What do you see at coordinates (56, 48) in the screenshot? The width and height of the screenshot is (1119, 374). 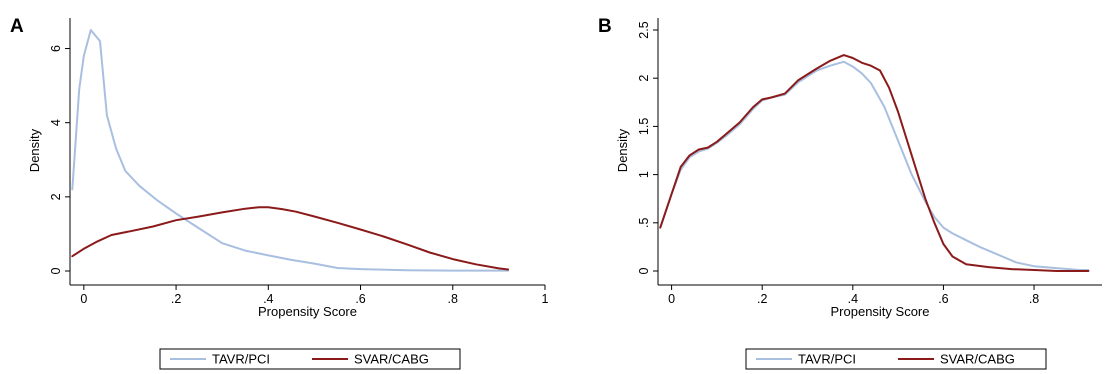 I see `y-tick-label: 6` at bounding box center [56, 48].